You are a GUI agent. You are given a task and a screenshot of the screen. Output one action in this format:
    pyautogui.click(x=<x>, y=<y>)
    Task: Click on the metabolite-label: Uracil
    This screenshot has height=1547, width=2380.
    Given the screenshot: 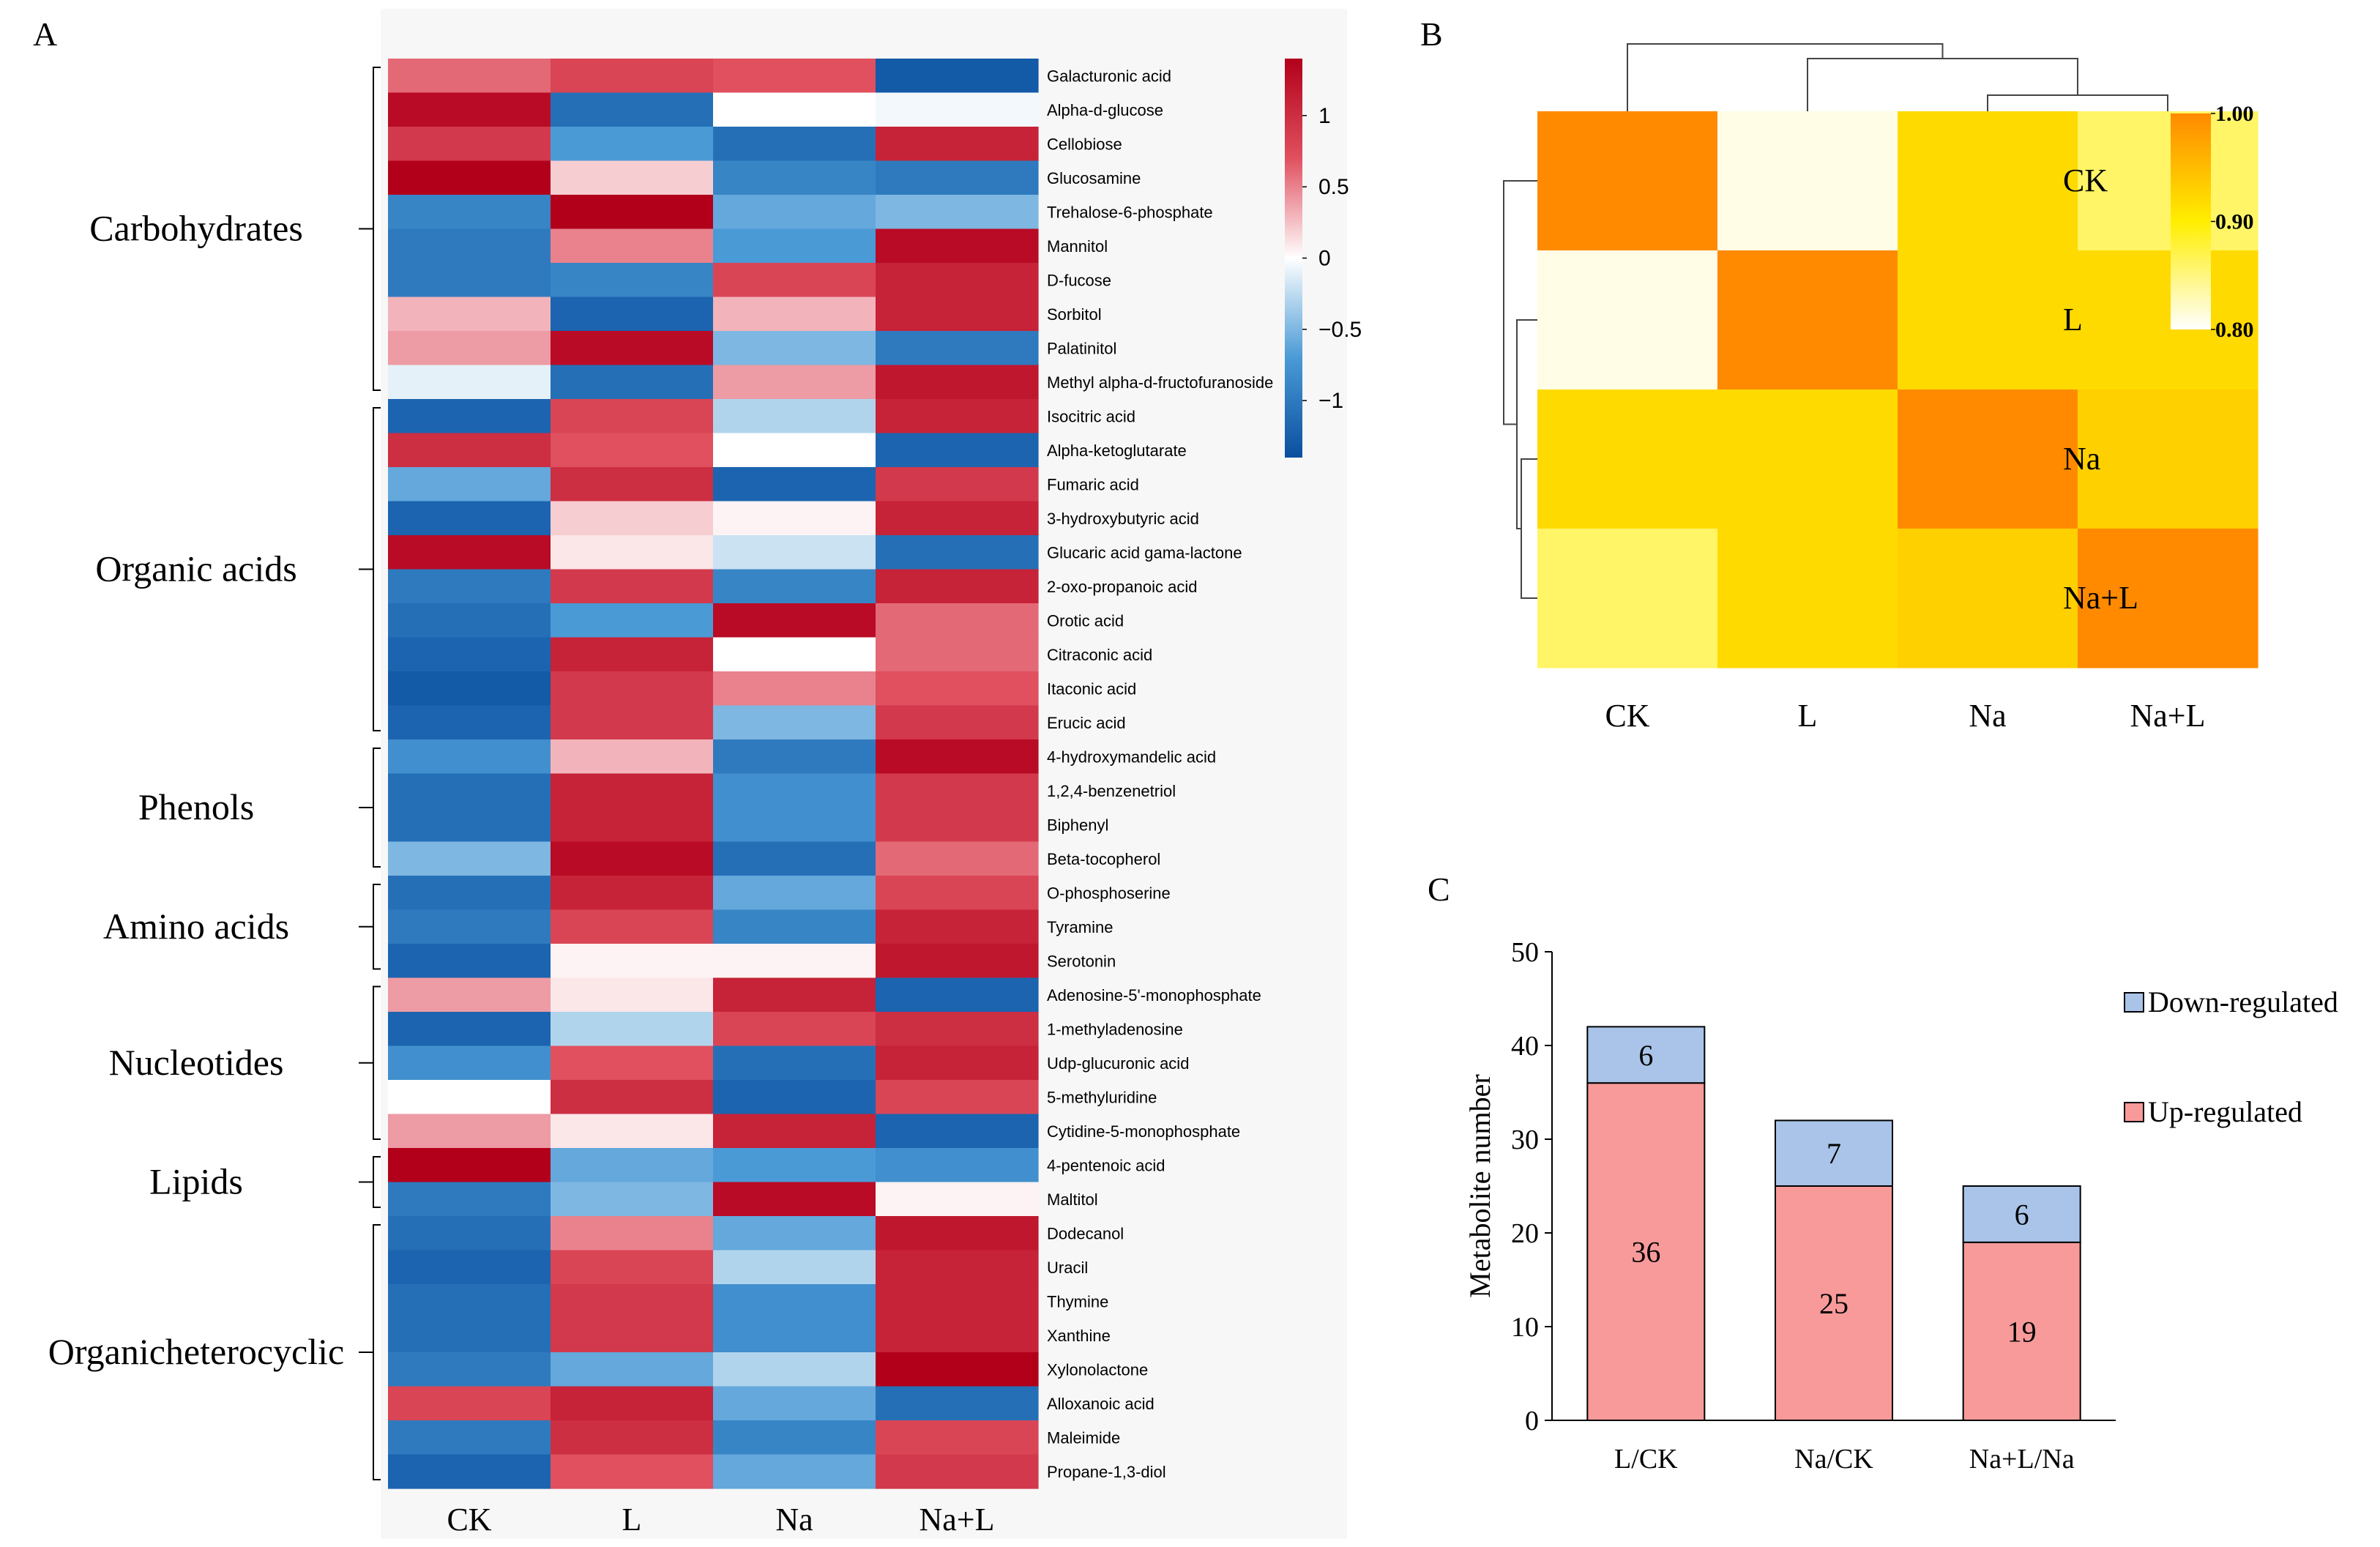 What is the action you would take?
    pyautogui.click(x=1067, y=1268)
    